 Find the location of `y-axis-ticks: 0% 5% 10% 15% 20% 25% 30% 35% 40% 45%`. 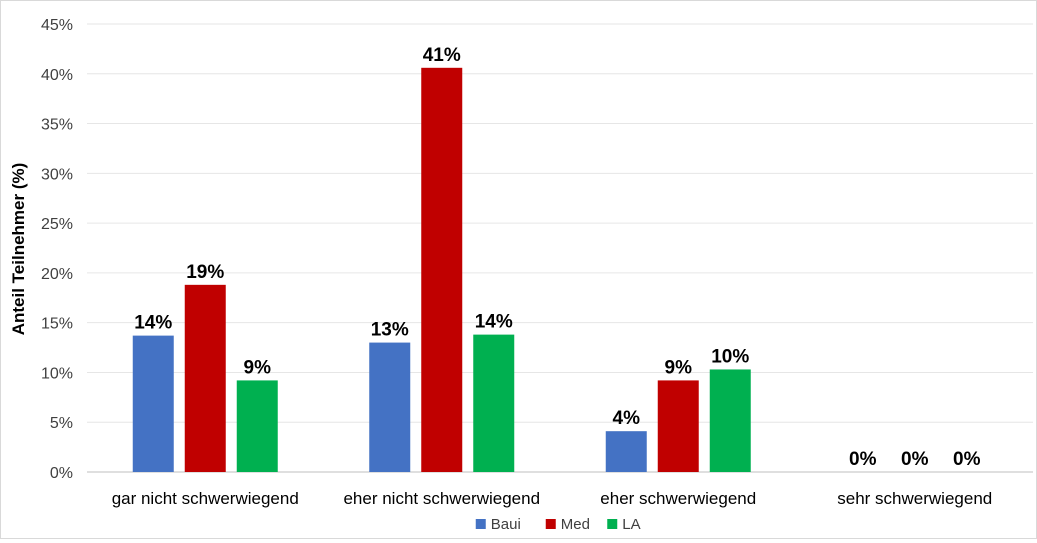

y-axis-ticks: 0% 5% 10% 15% 20% 25% 30% 35% 40% 45% is located at coordinates (57, 249).